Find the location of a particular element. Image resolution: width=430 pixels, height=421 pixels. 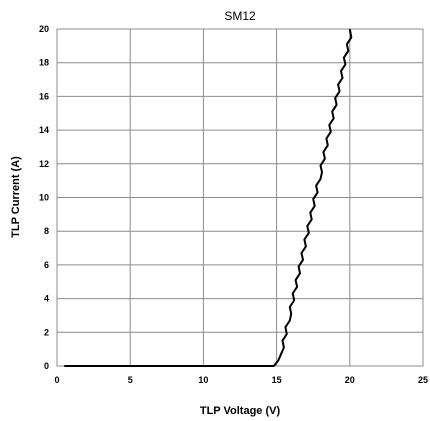

y-tick-label: 4 is located at coordinates (46, 299).